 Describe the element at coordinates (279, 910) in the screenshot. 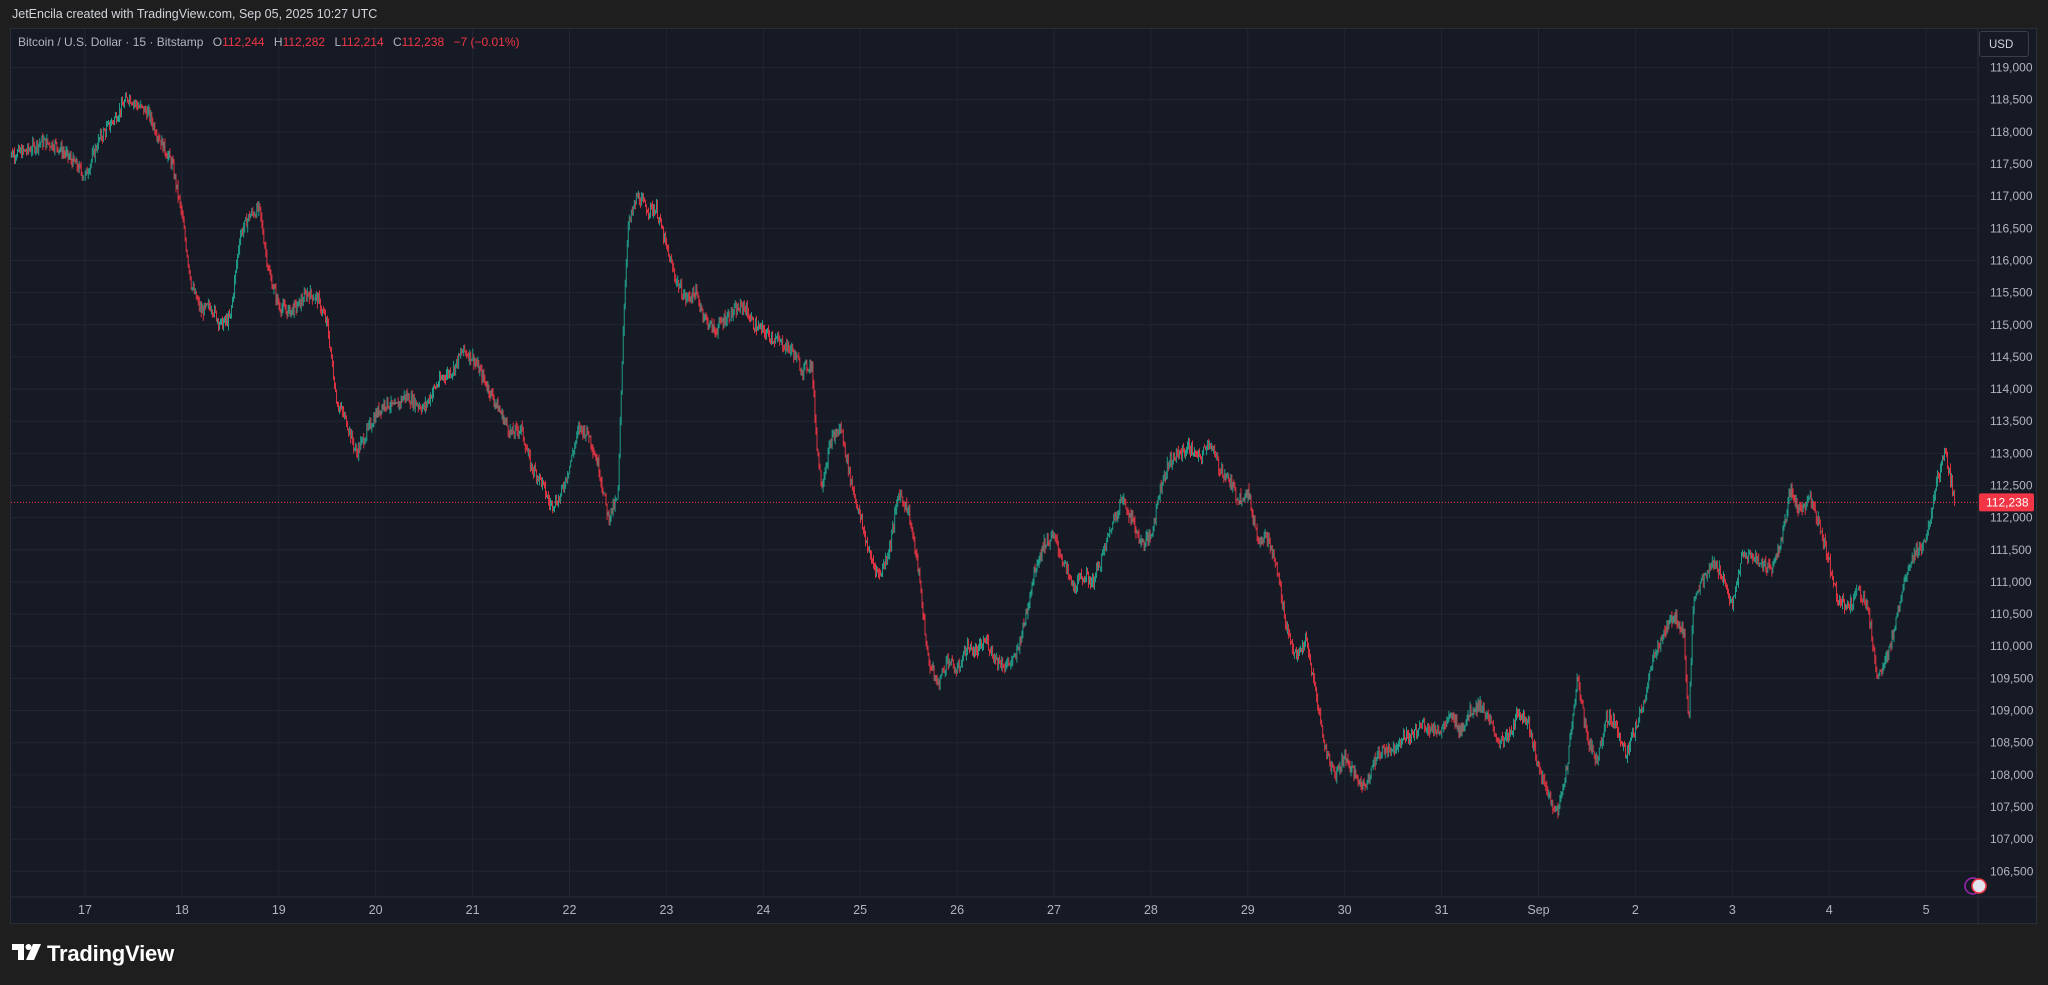

I see `x-tick-label: 19` at that location.